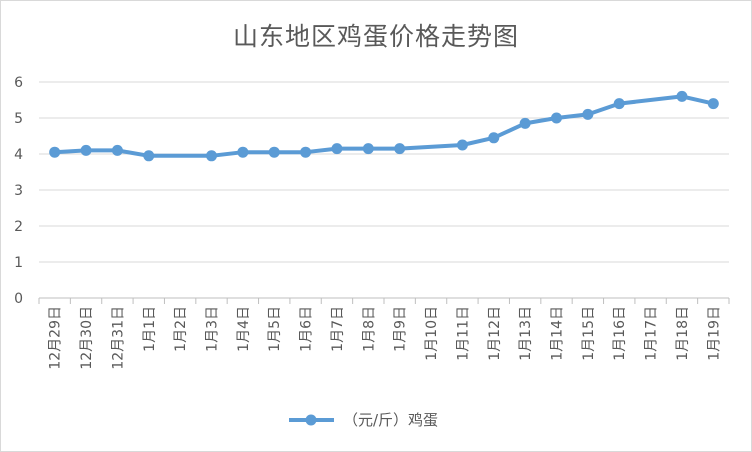 The image size is (752, 452). I want to click on y-tick-label: 0, so click(18, 299).